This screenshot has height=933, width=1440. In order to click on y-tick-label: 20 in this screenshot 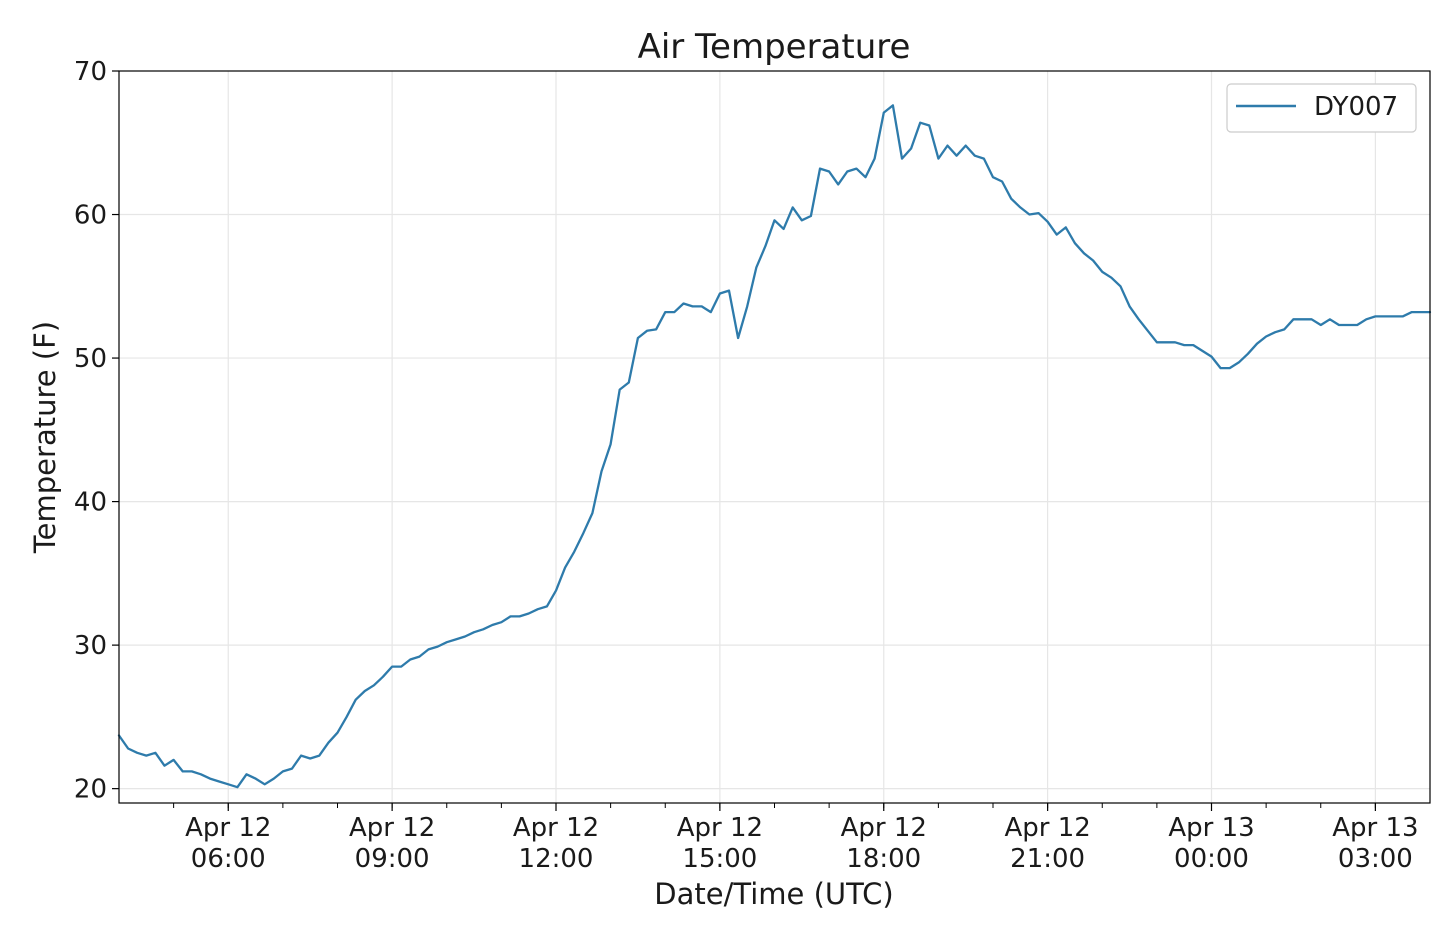, I will do `click(90, 790)`.